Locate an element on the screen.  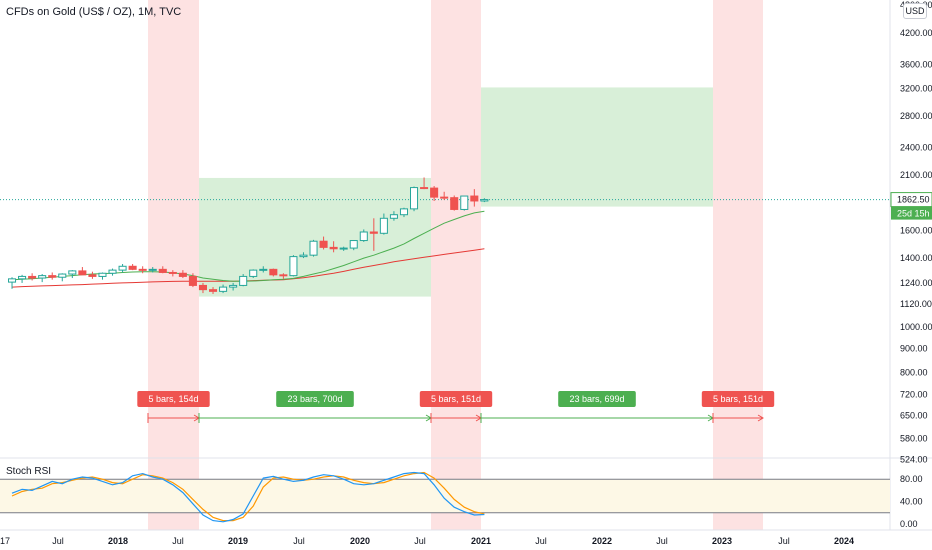
time-label-12: 2023 is located at coordinates (722, 541).